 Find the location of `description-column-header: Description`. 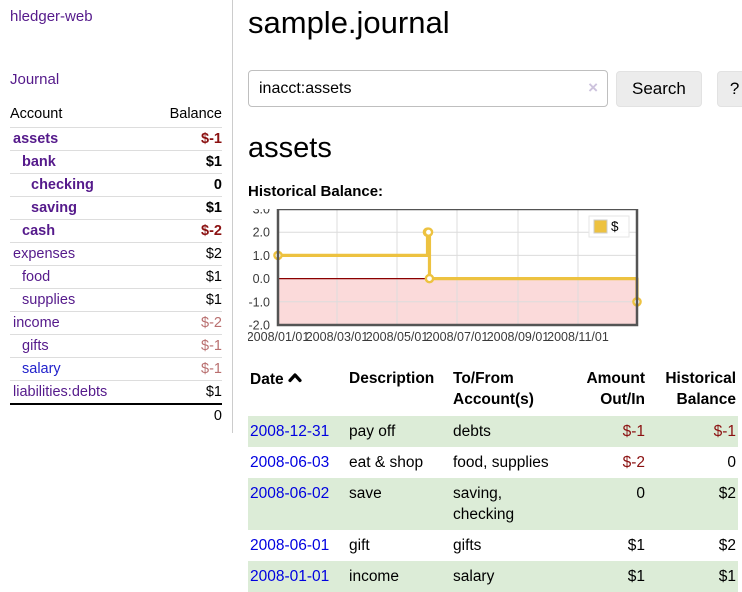

description-column-header: Description is located at coordinates (392, 378).